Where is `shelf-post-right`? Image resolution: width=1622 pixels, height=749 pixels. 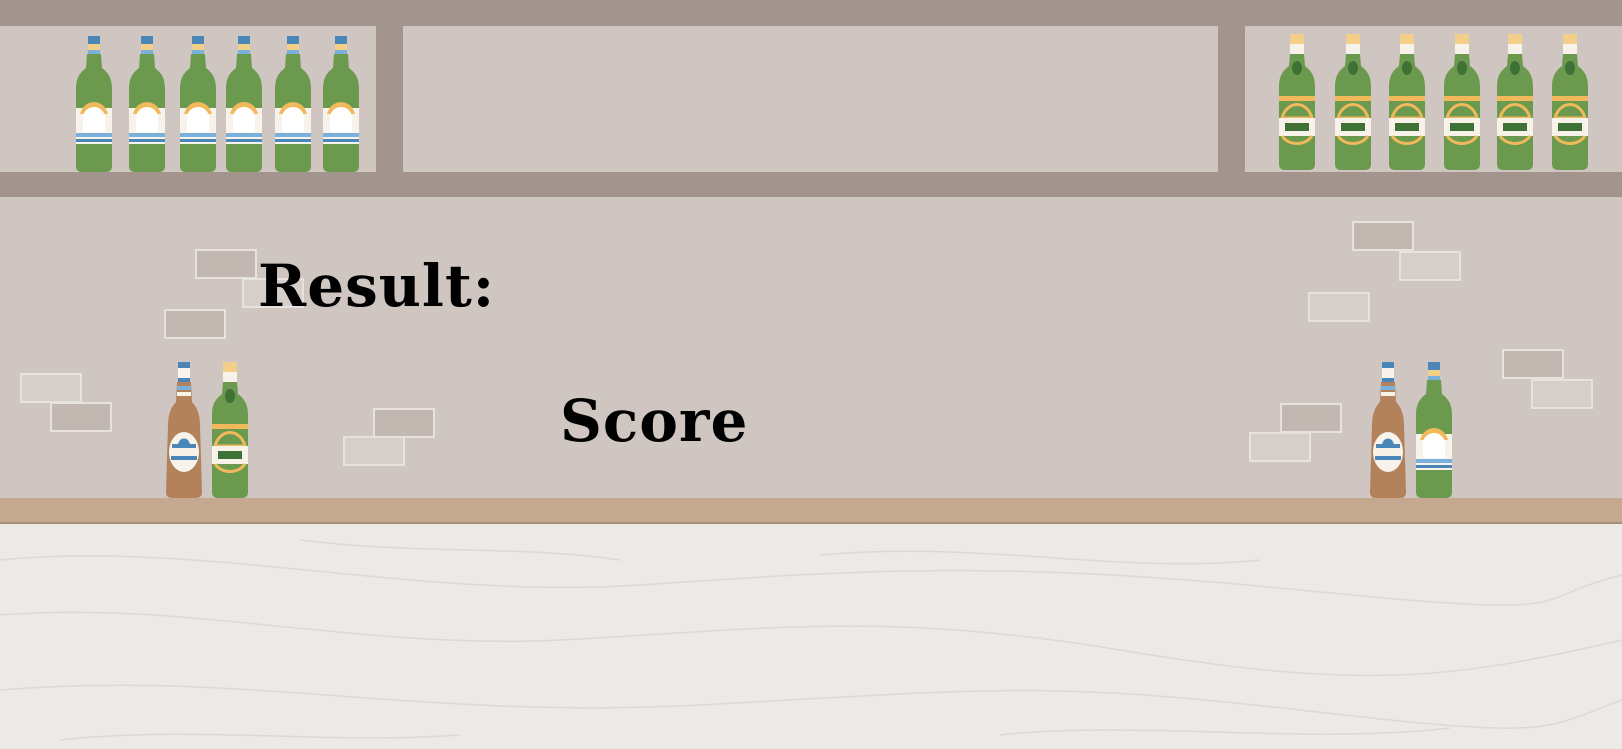
shelf-post-right is located at coordinates (1231, 98).